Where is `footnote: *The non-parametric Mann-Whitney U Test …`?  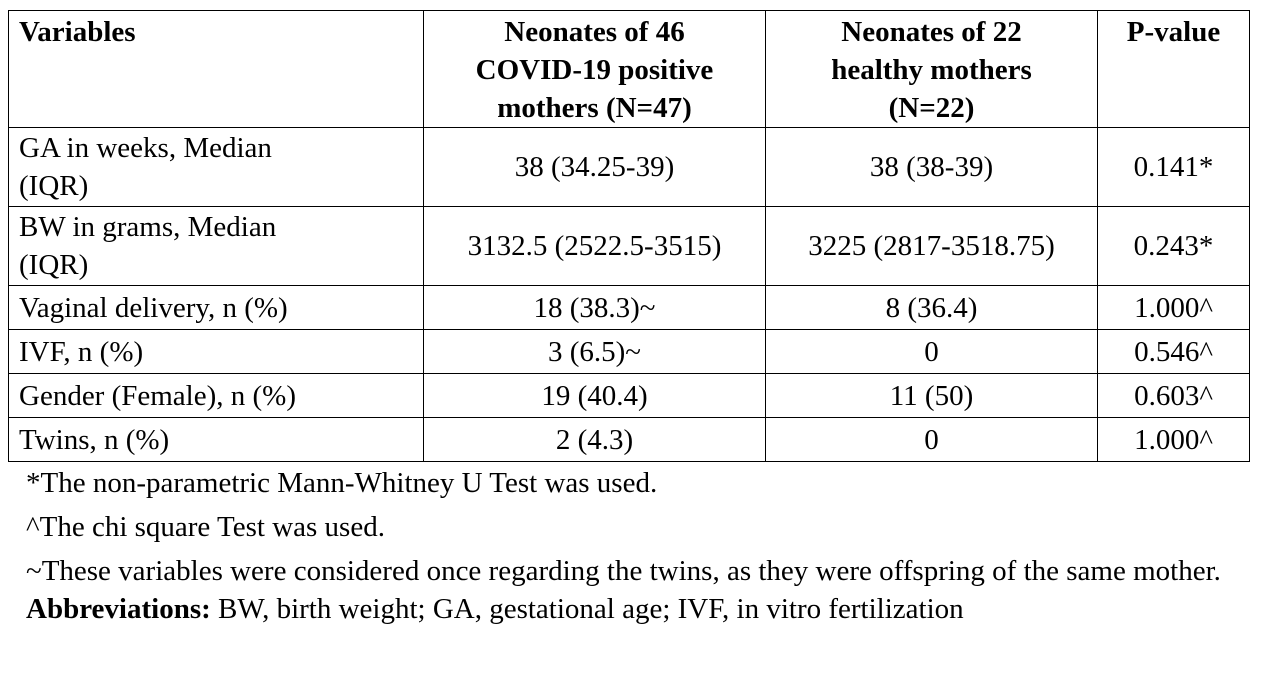 footnote: *The non-parametric Mann-Whitney U Test … is located at coordinates (342, 483).